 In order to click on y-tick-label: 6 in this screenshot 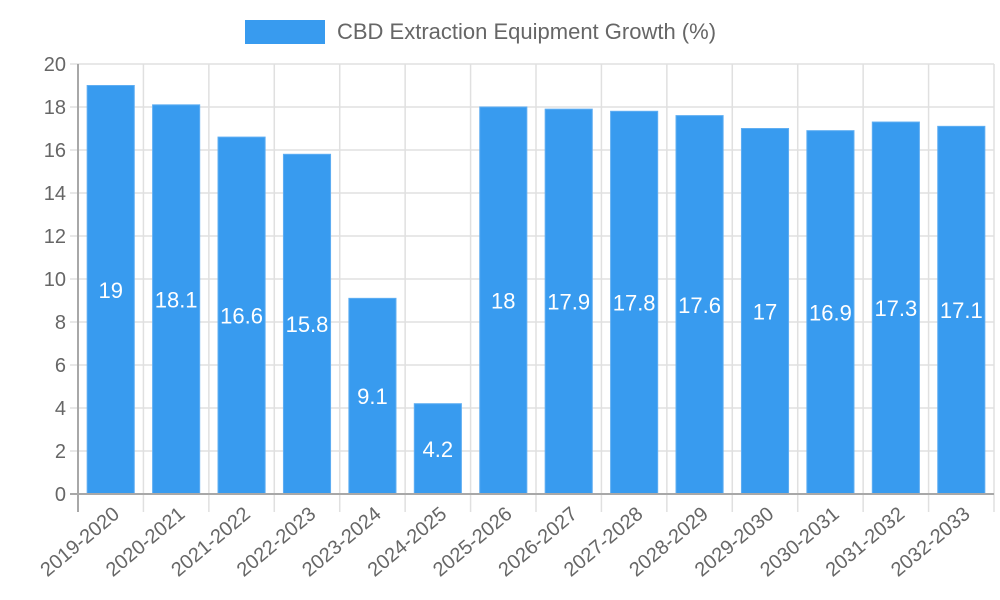, I will do `click(60, 366)`.